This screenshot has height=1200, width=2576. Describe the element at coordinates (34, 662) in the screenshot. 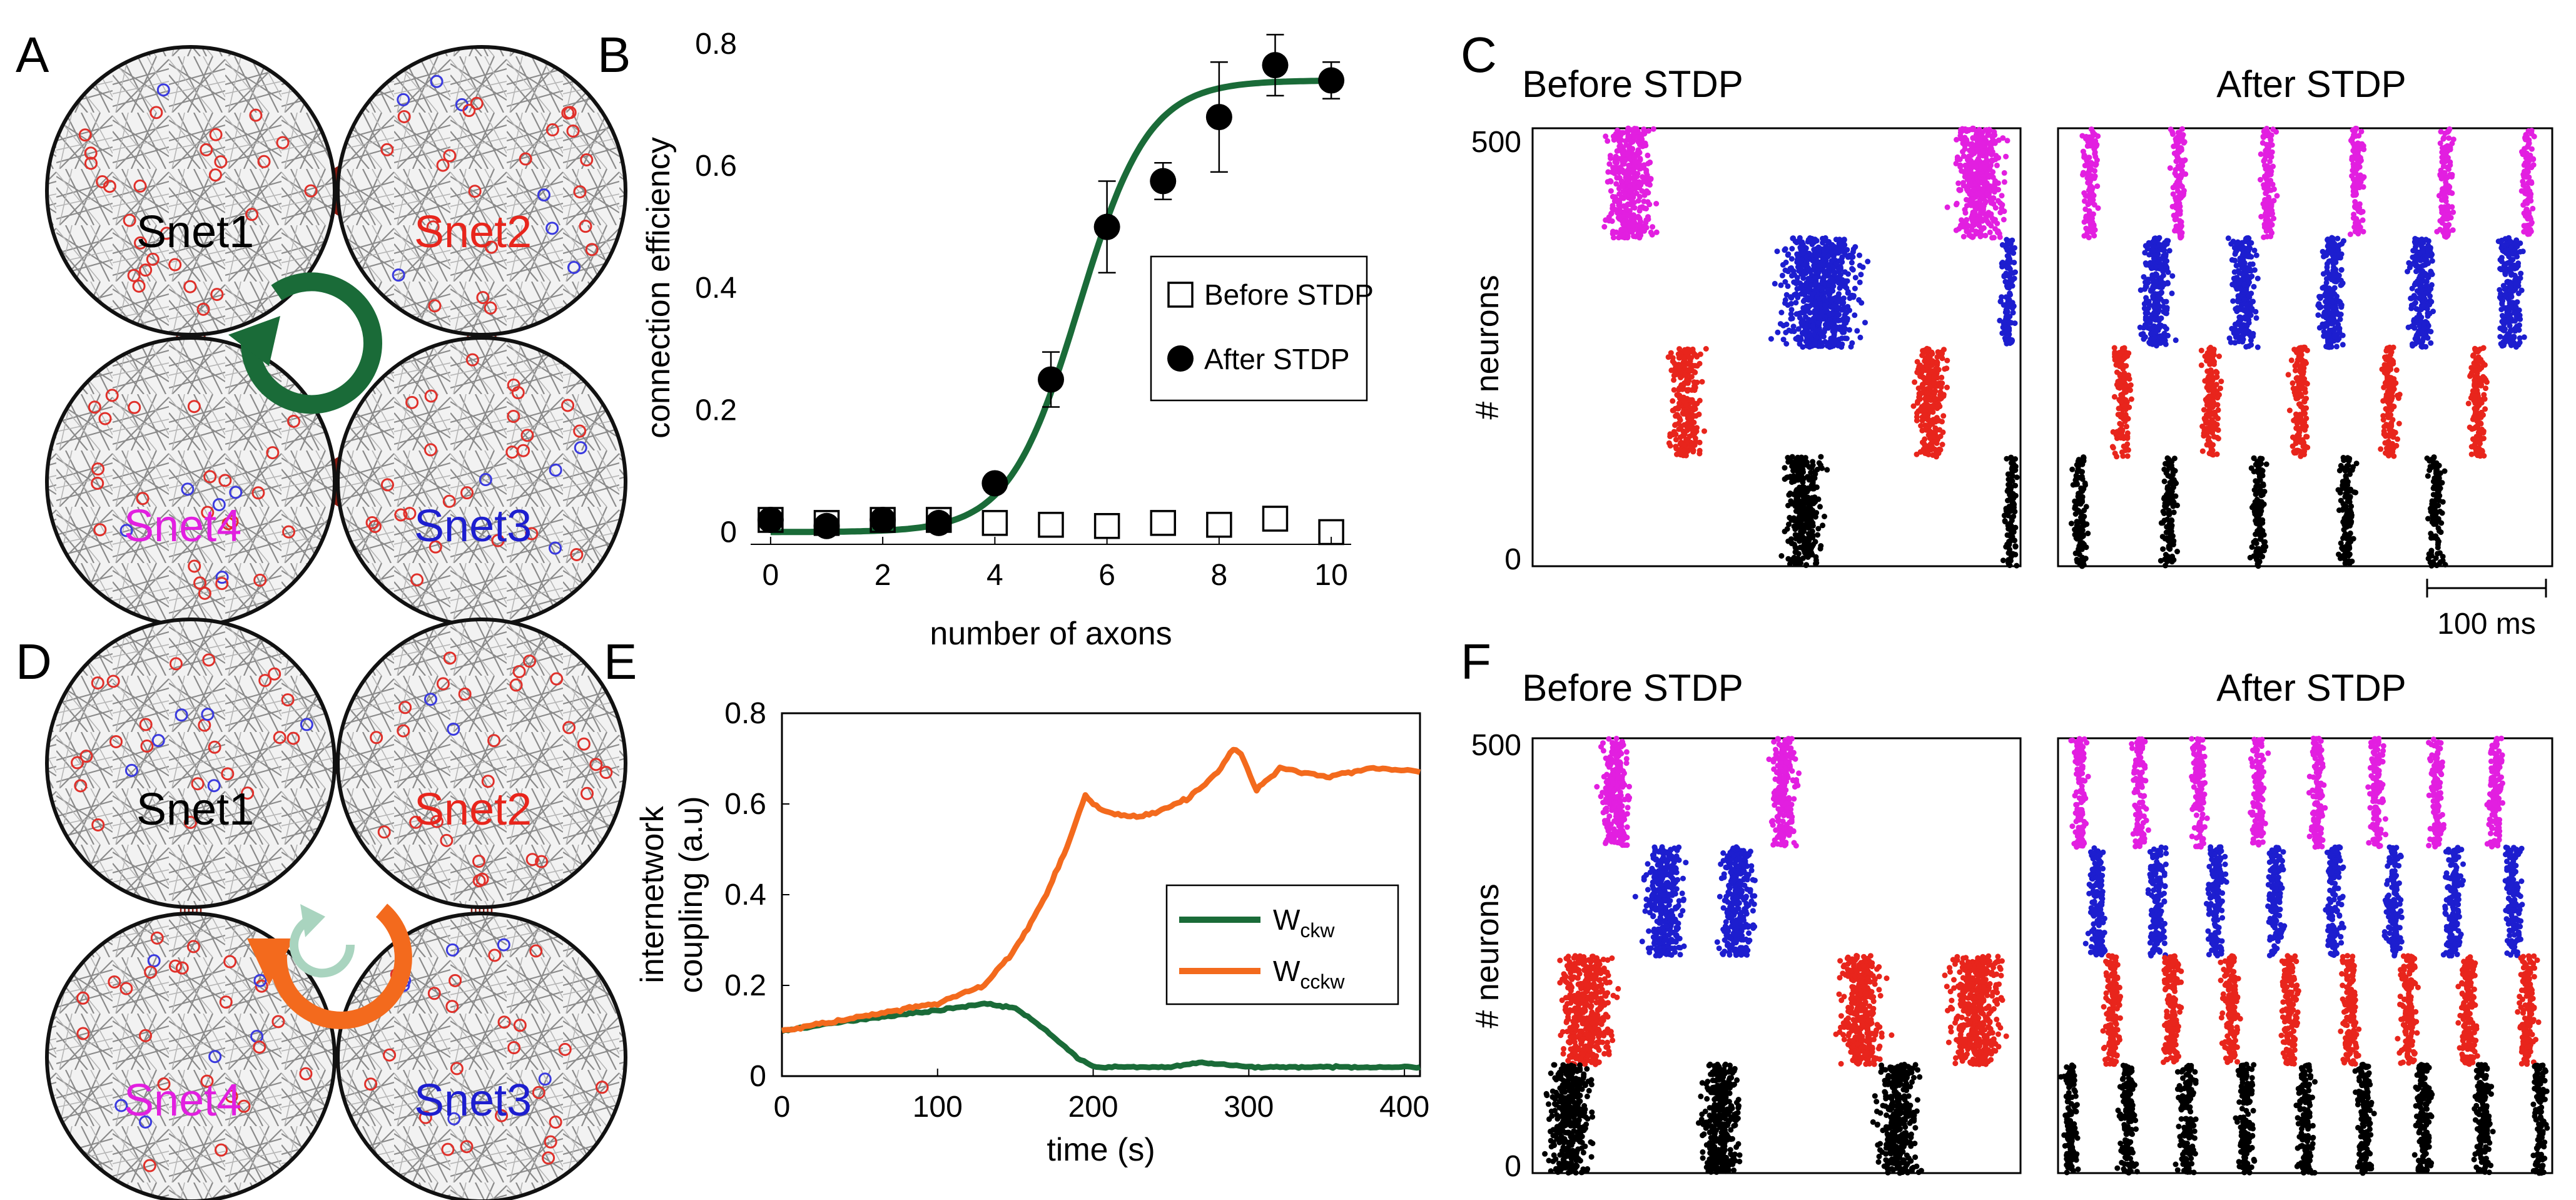

I see `panel-label-d: D` at that location.